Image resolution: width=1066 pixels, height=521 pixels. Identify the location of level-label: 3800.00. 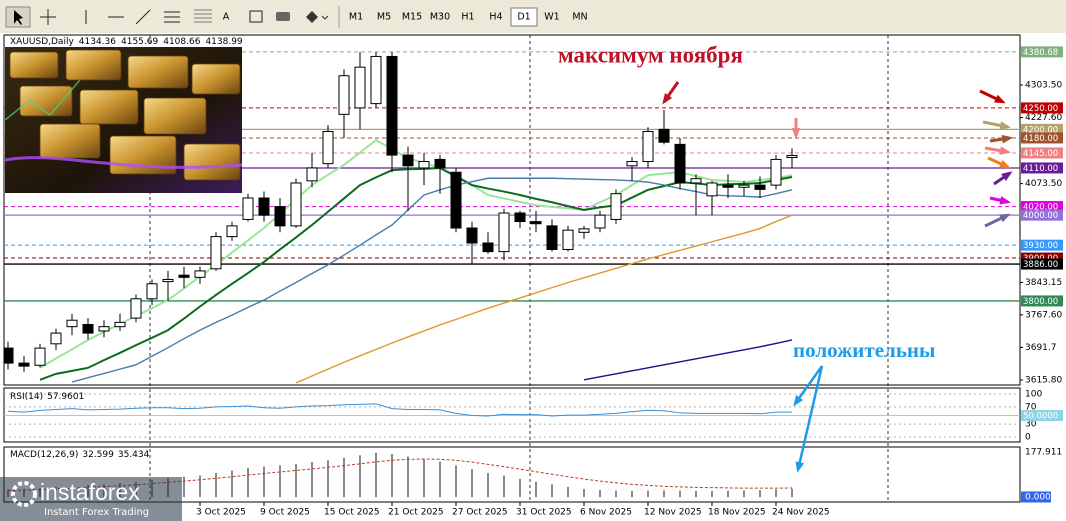
(1040, 302).